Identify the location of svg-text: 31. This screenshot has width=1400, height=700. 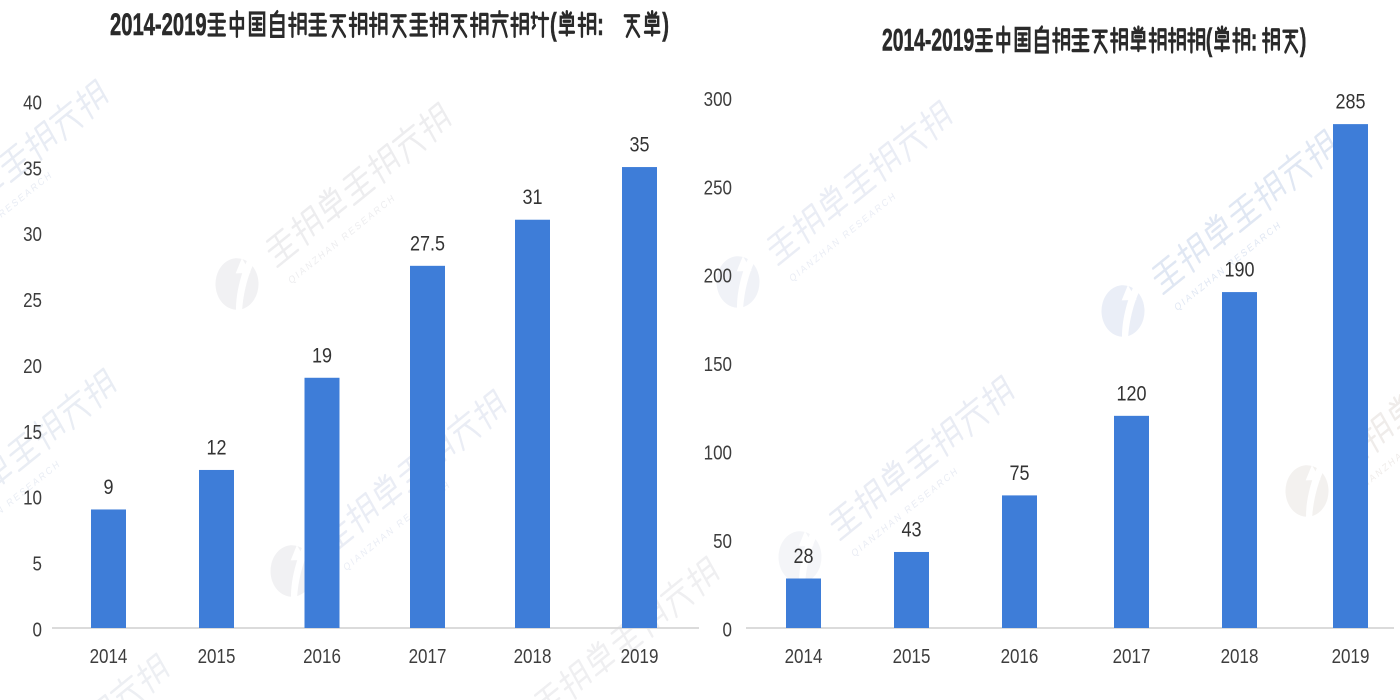
(532, 198).